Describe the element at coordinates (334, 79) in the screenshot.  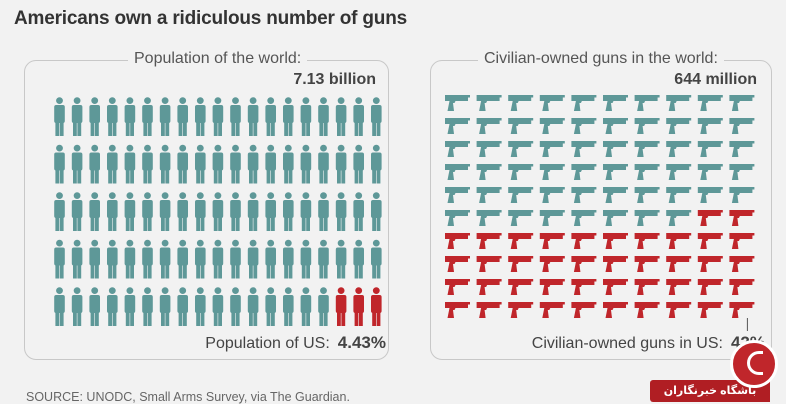
I see `population-total: 7.13 billion` at that location.